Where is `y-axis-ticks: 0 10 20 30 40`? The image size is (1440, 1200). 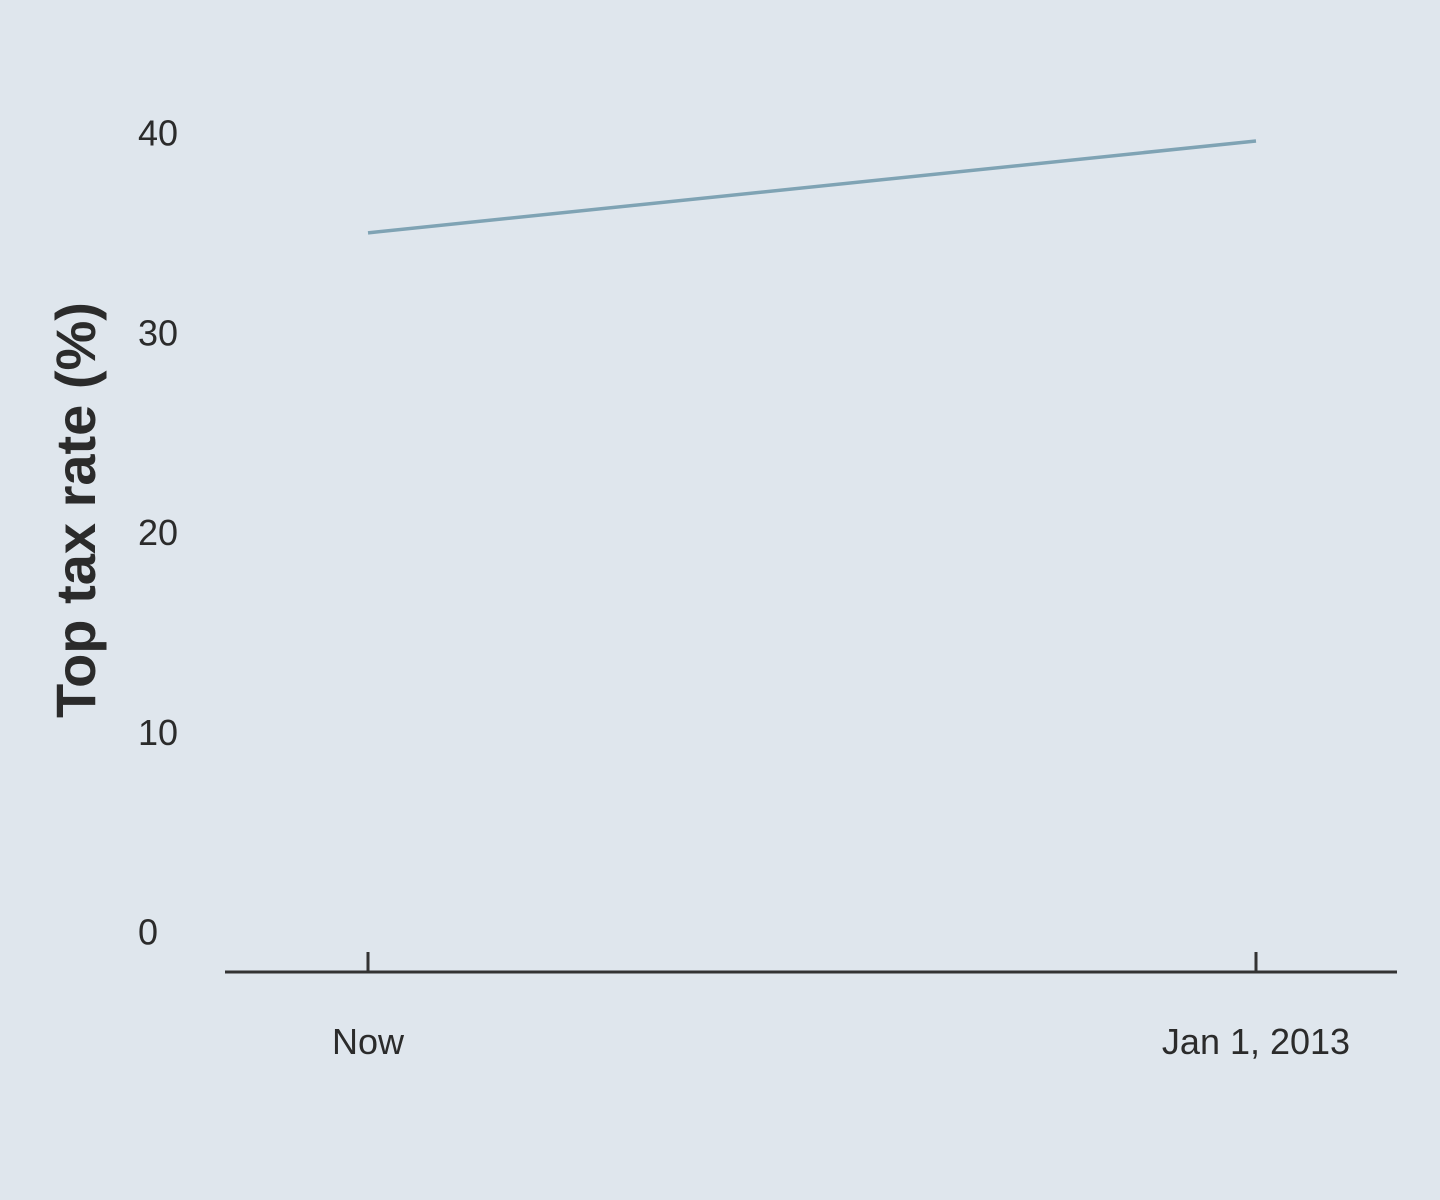 y-axis-ticks: 0 10 20 30 40 is located at coordinates (158, 533).